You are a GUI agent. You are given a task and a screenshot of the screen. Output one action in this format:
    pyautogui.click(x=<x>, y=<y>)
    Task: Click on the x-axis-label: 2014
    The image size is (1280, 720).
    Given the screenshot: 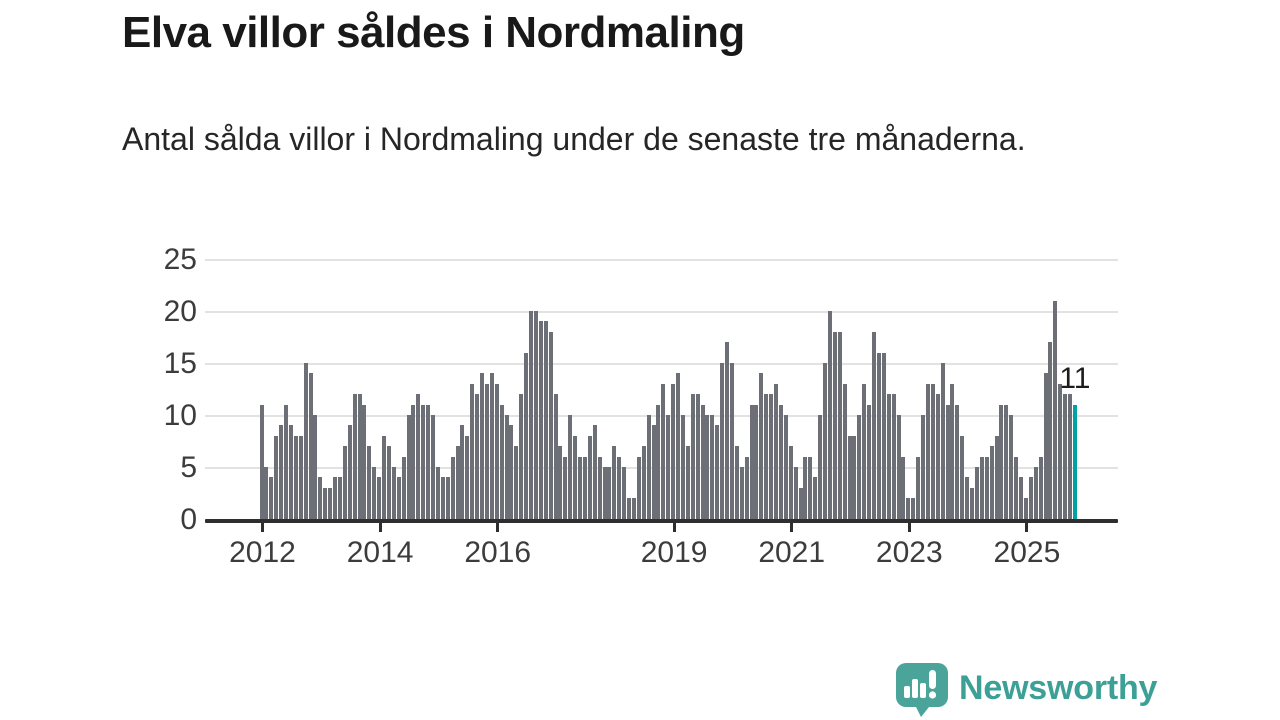 What is the action you would take?
    pyautogui.click(x=380, y=552)
    